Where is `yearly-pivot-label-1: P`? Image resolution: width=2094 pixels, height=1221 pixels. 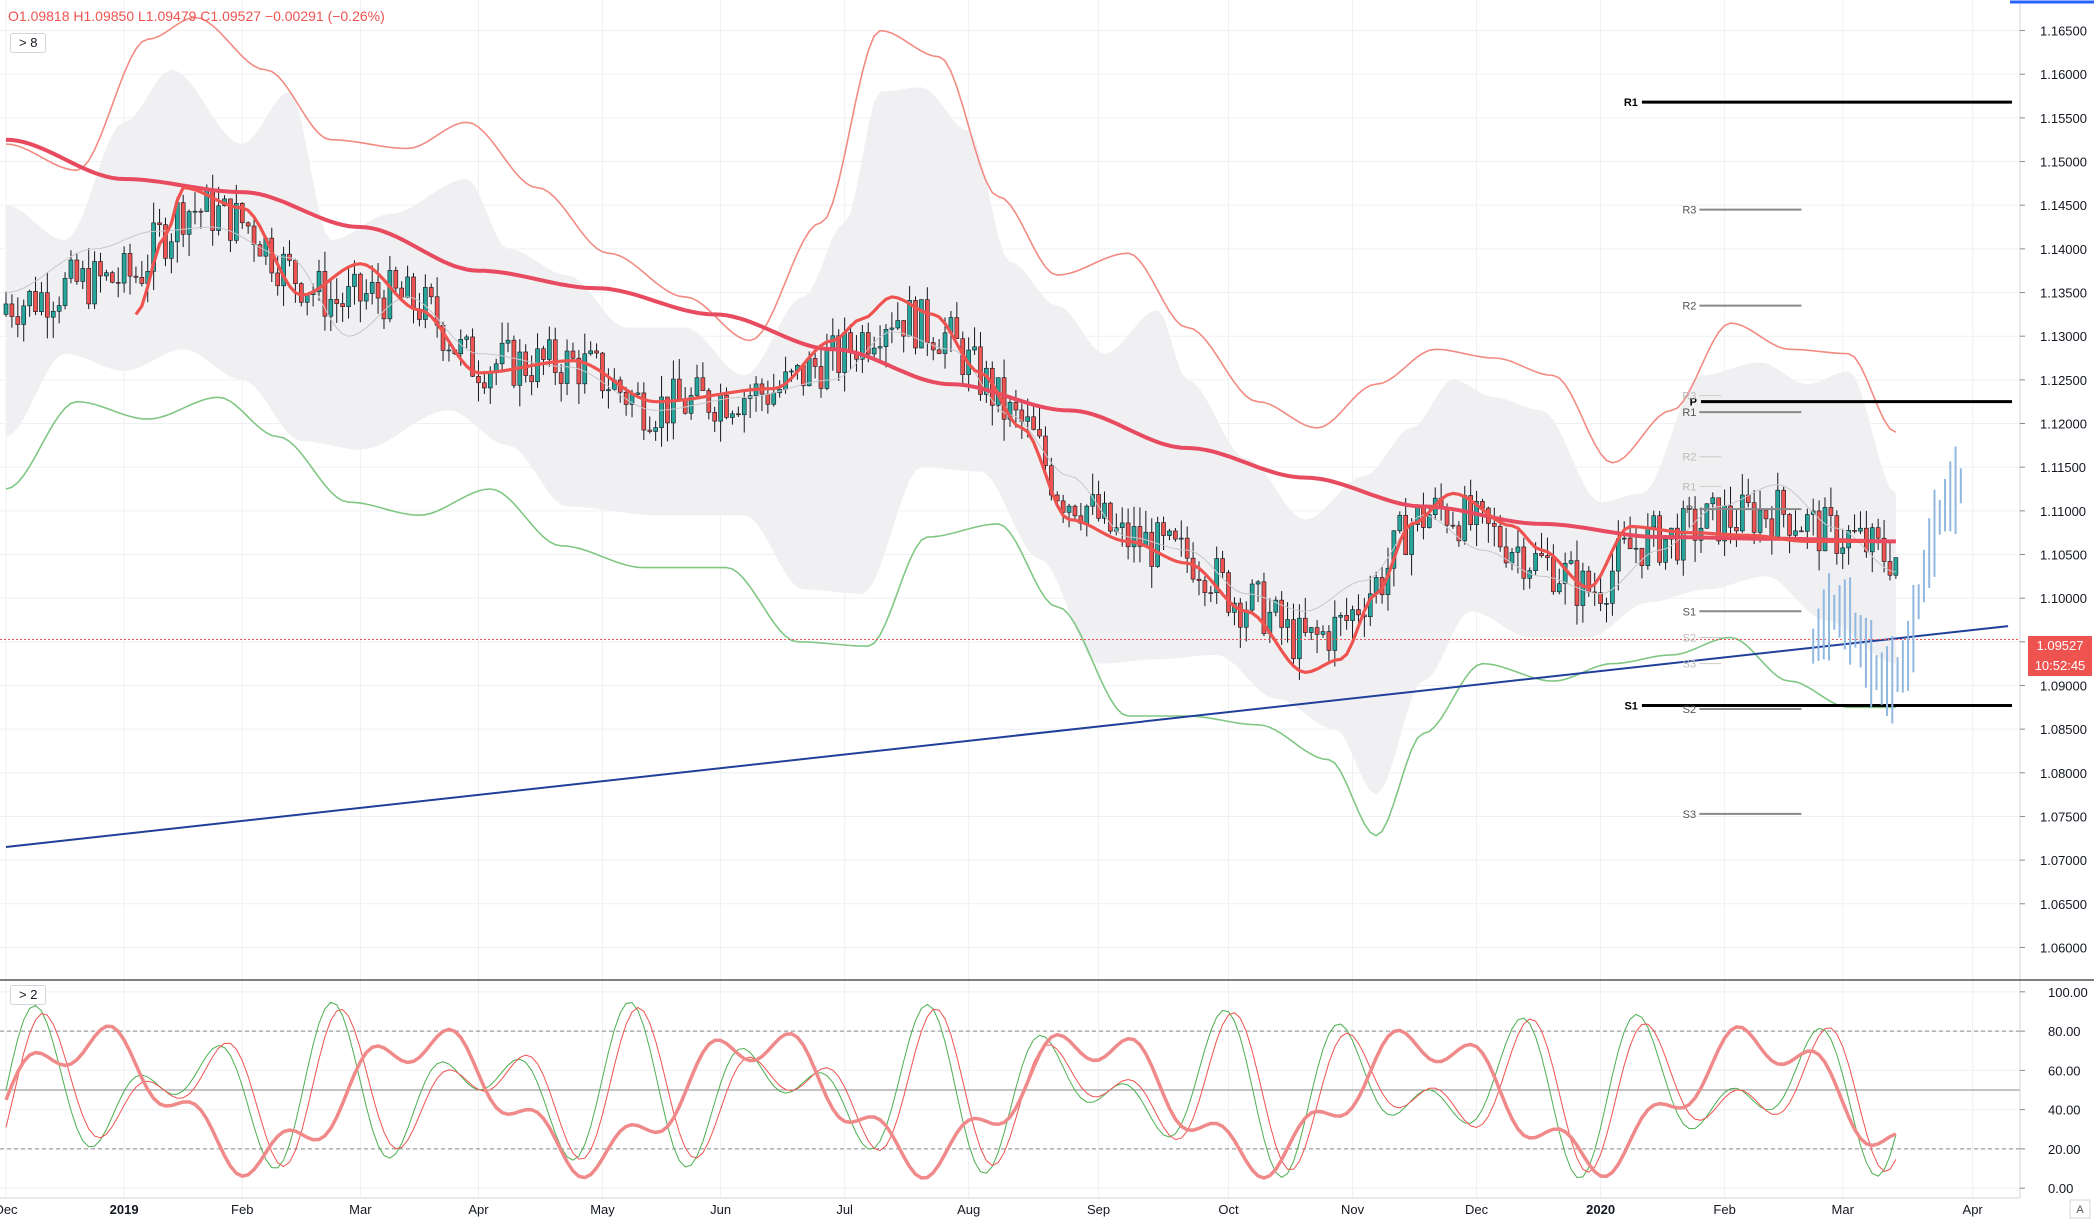 yearly-pivot-label-1: P is located at coordinates (1693, 403).